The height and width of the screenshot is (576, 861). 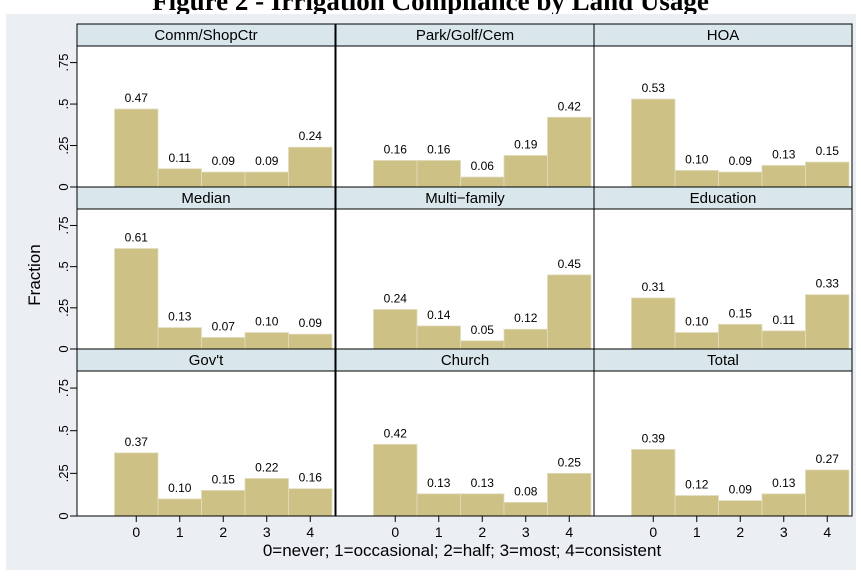 What do you see at coordinates (63, 515) in the screenshot?
I see `y-tick-label: 0` at bounding box center [63, 515].